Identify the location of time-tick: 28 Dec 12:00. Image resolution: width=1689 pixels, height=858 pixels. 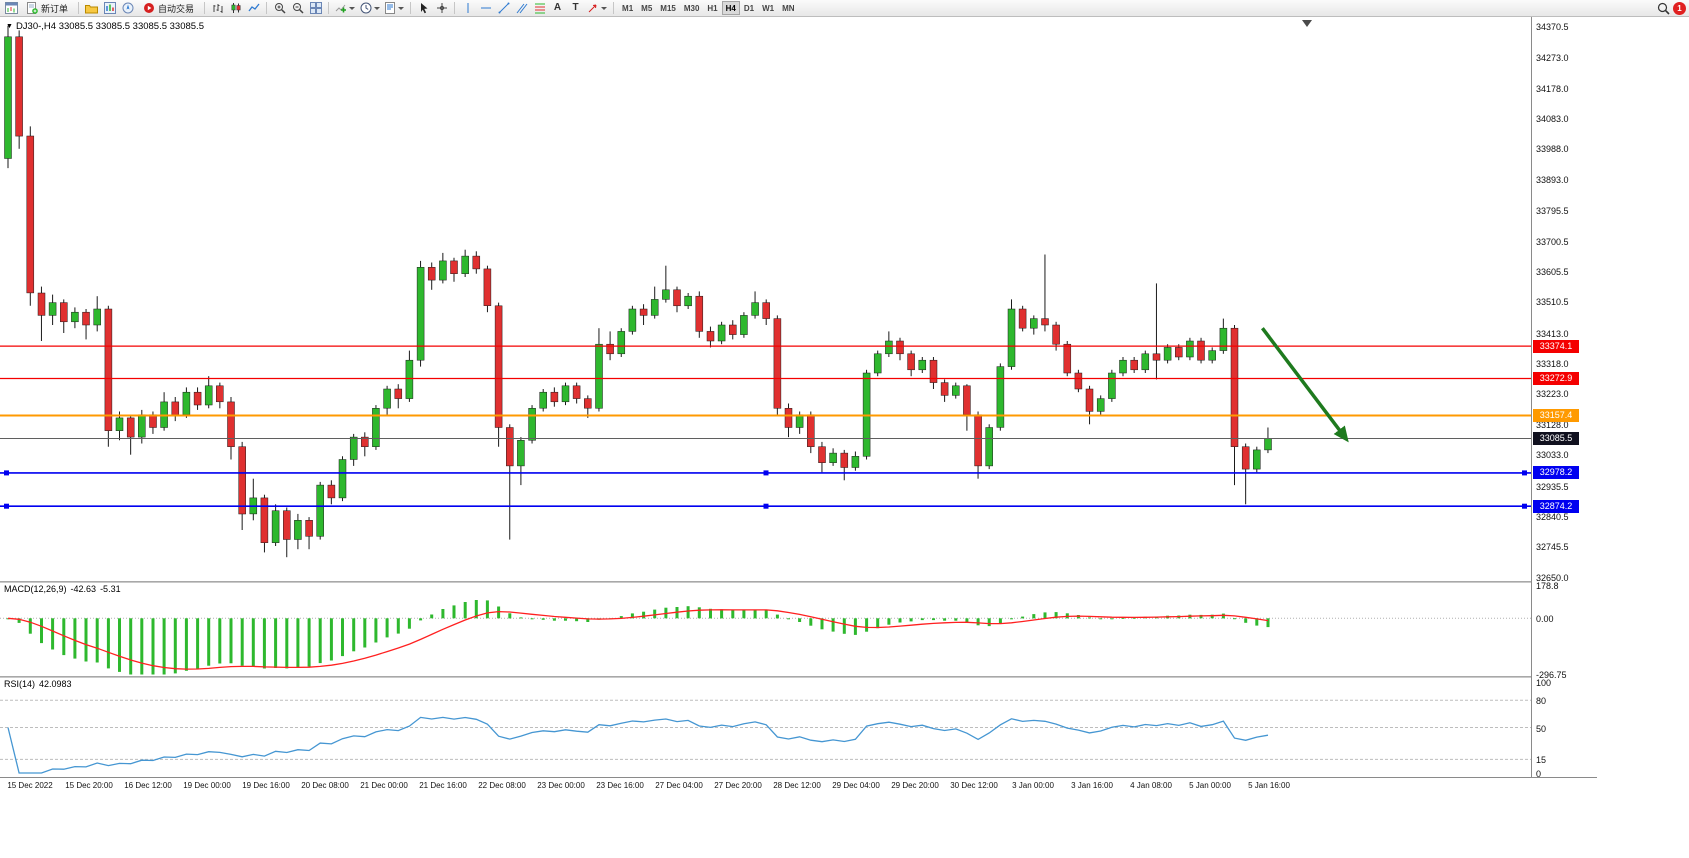
(797, 785).